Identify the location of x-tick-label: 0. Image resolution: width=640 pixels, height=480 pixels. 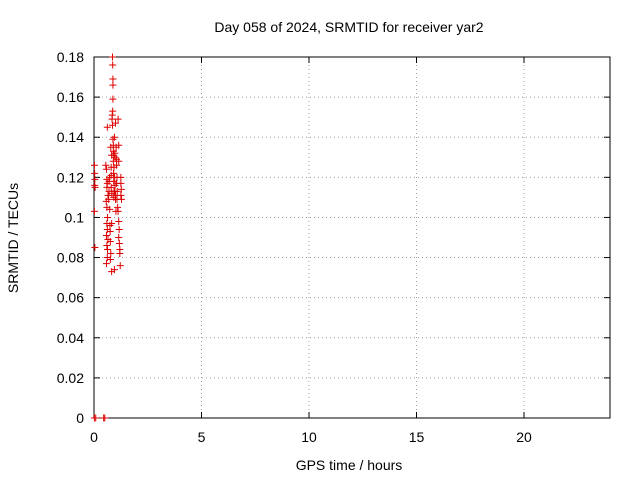
(94, 437).